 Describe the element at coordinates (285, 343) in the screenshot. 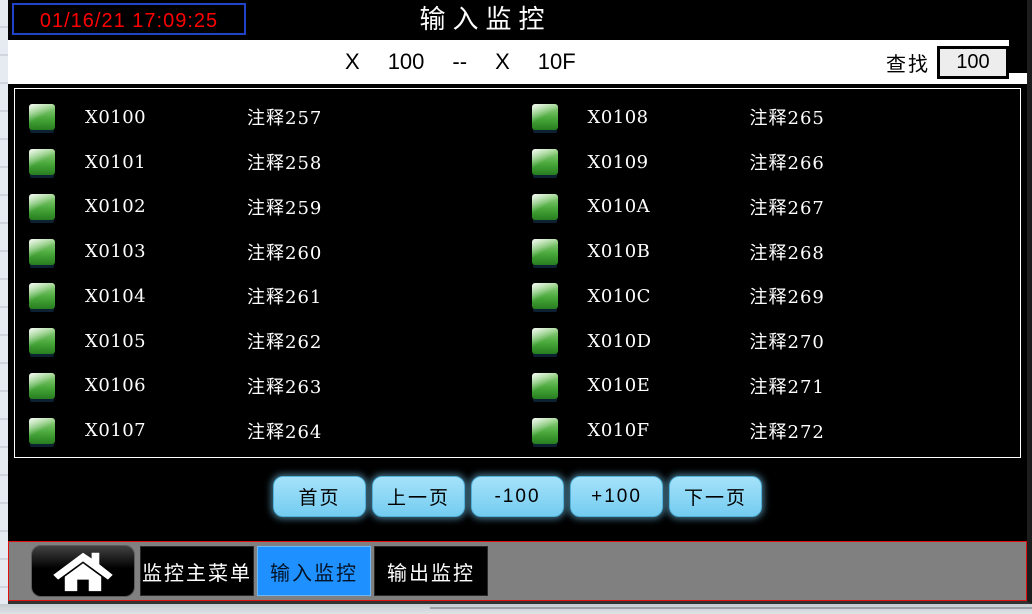

I see `input-comment-label: 注释262` at that location.